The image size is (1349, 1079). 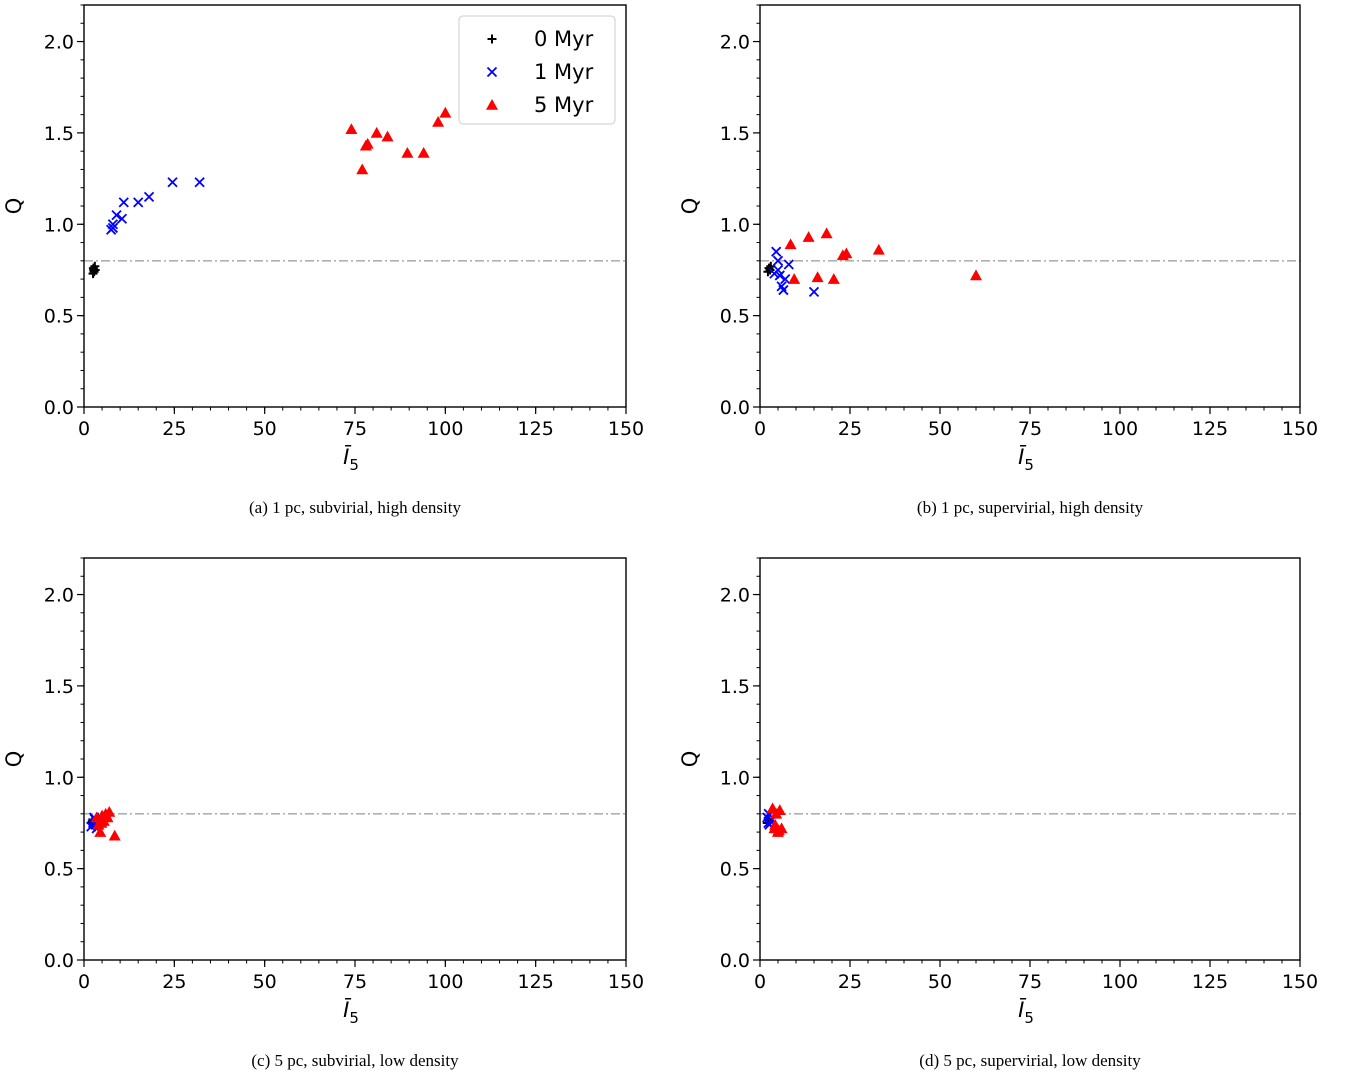 I want to click on panel-caption: (c) 5 pc, subvirial, low density, so click(x=355, y=1060).